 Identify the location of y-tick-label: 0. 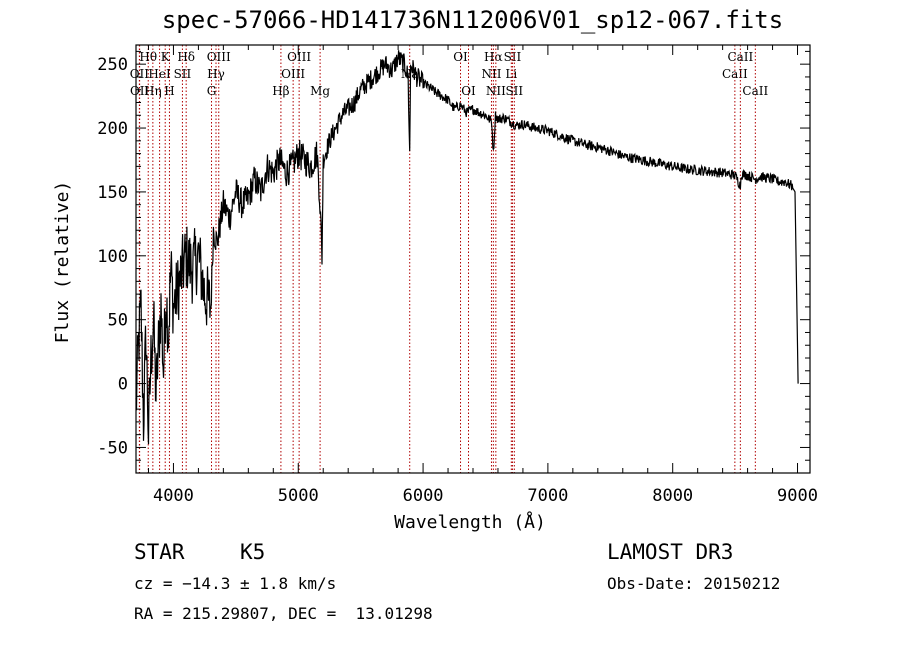
(123, 385).